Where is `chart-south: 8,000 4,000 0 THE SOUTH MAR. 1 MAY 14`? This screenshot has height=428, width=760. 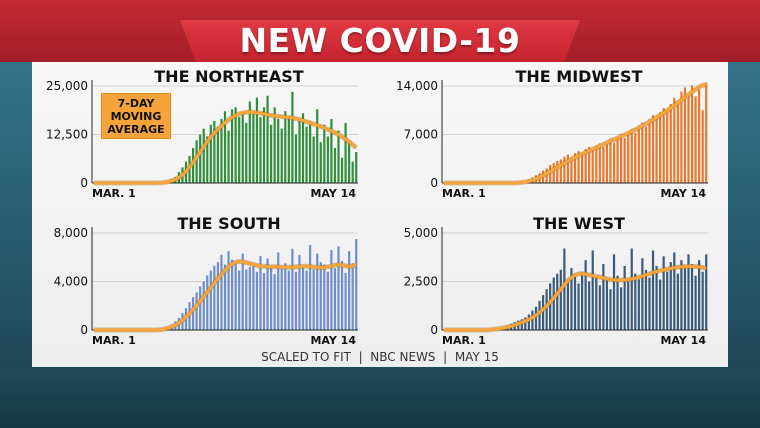
chart-south: 8,000 4,000 0 THE SOUTH MAR. 1 MAY 14 is located at coordinates (206, 280).